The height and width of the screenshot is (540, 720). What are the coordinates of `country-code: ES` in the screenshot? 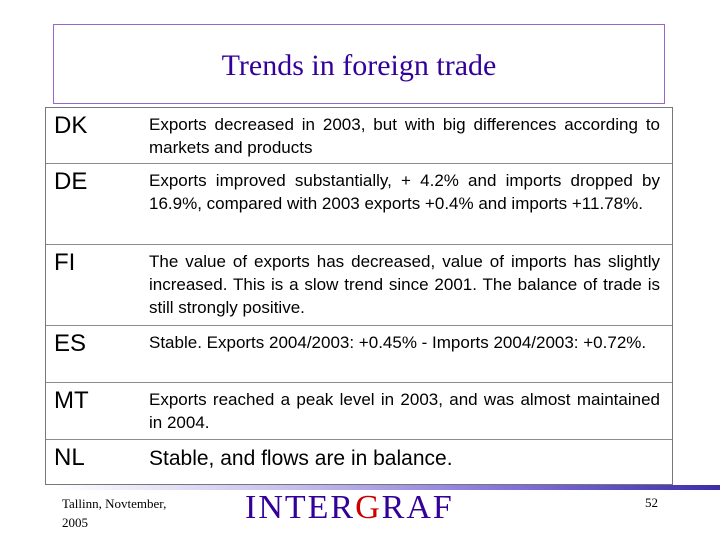 It's located at (70, 343).